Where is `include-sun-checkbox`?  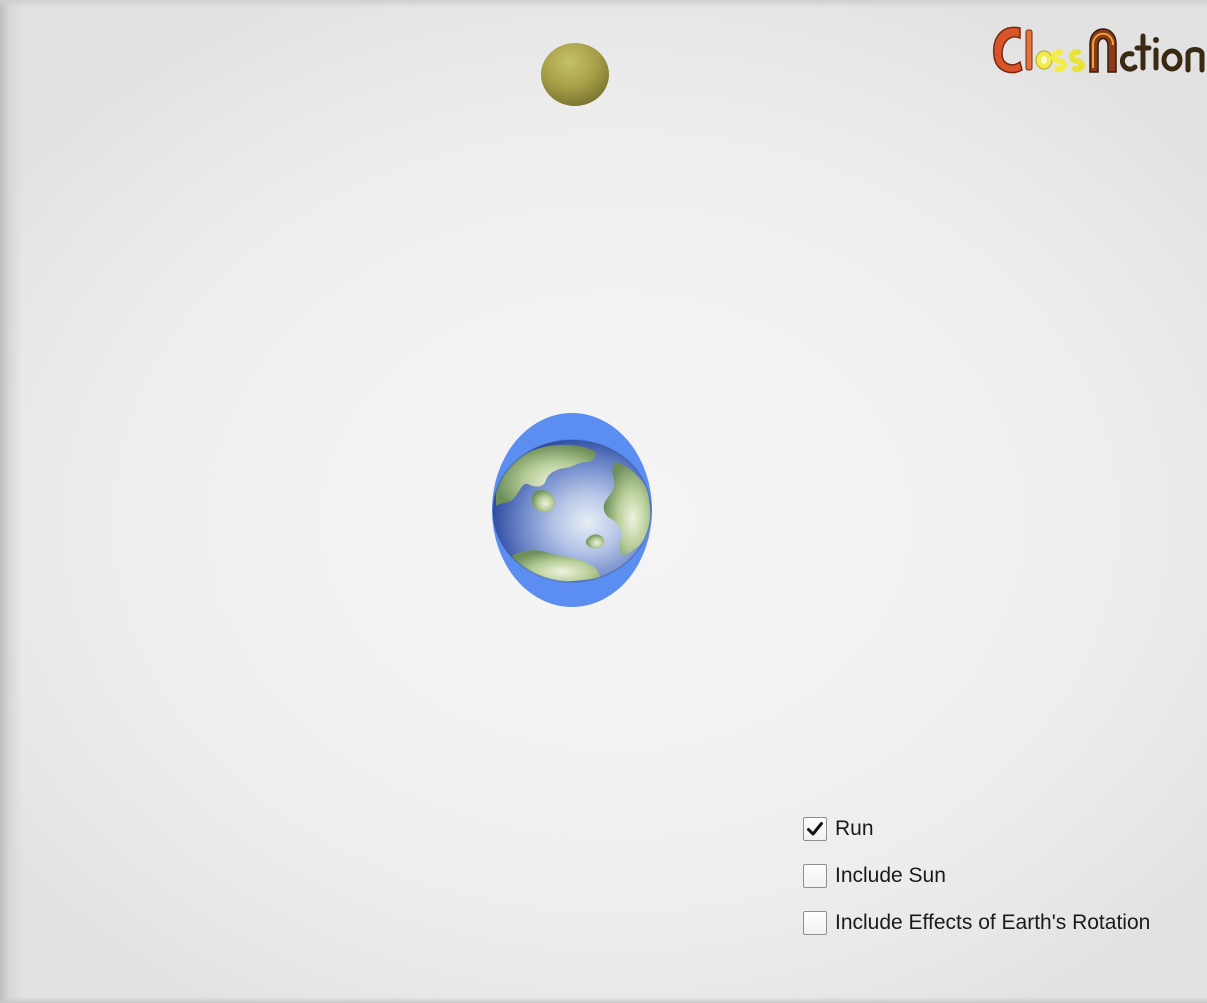 include-sun-checkbox is located at coordinates (815, 876).